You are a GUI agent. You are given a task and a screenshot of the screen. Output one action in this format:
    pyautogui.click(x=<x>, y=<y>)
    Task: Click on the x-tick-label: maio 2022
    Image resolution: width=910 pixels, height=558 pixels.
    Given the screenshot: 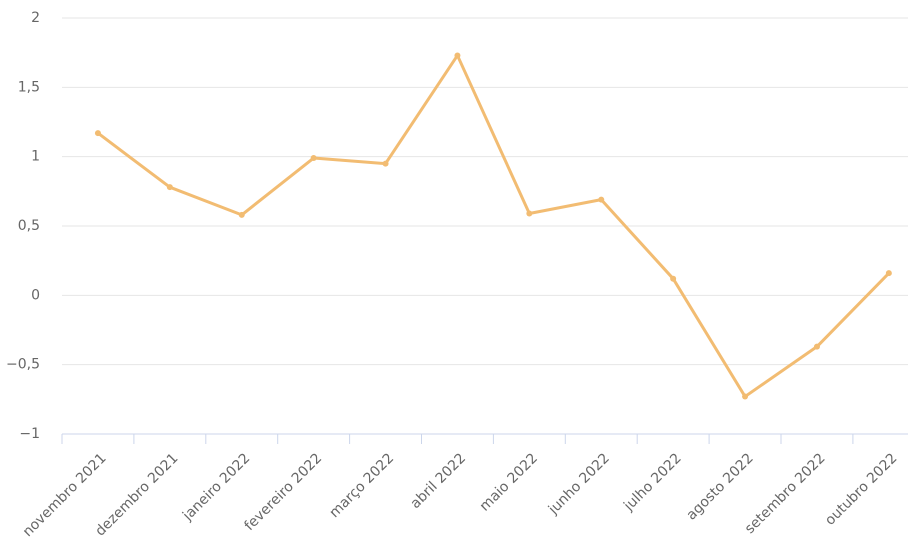 What is the action you would take?
    pyautogui.click(x=509, y=482)
    